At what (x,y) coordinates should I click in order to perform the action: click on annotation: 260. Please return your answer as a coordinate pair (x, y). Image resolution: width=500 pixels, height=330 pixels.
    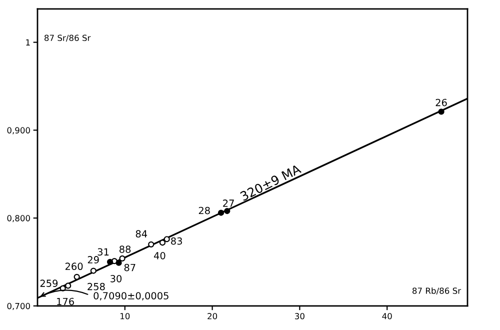
    Looking at the image, I should click on (74, 266).